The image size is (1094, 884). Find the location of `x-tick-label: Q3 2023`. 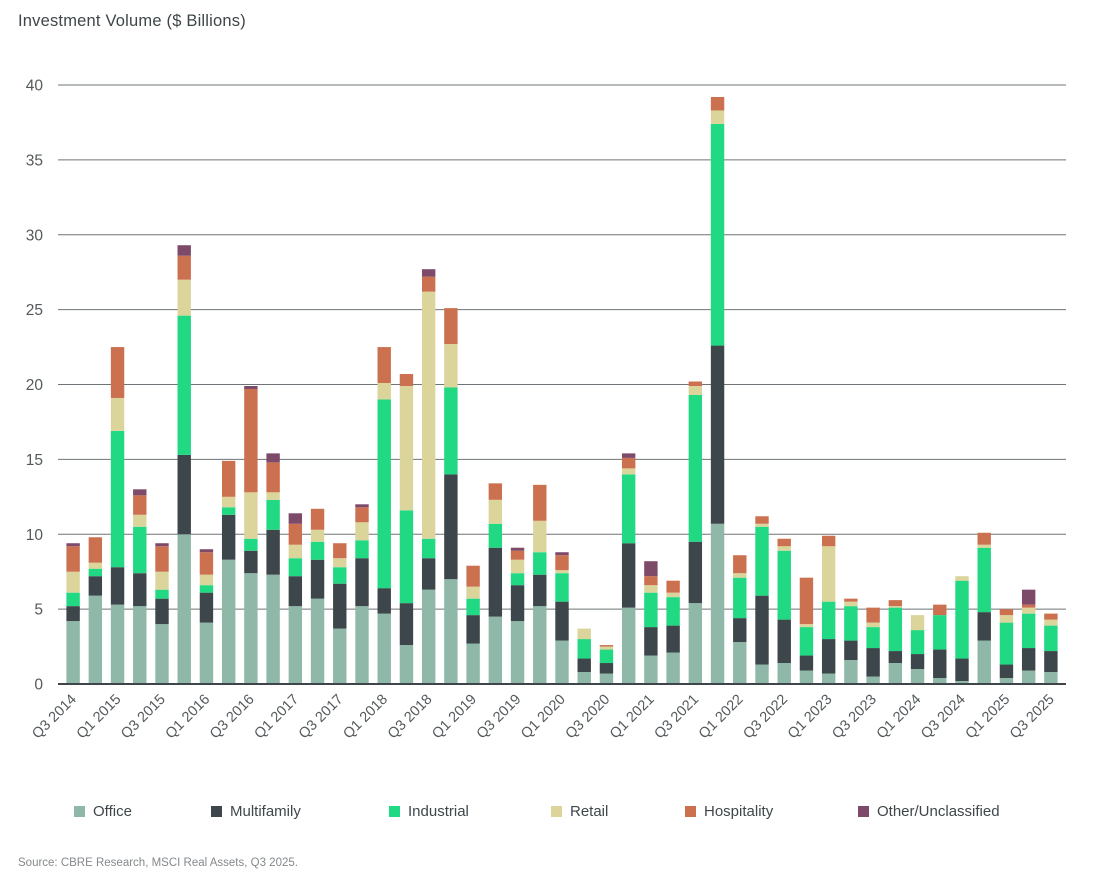

x-tick-label: Q3 2023 is located at coordinates (854, 717).